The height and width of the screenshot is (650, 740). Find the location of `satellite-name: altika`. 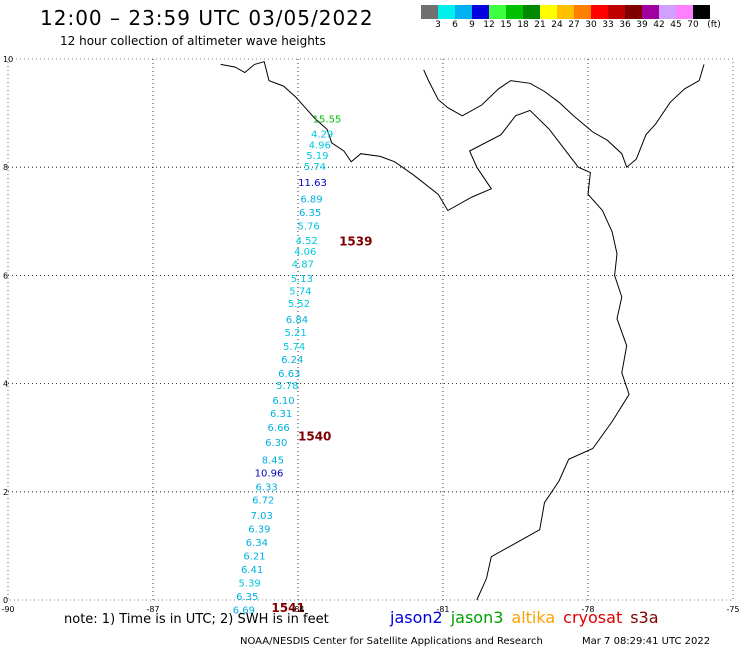

satellite-name: altika is located at coordinates (533, 617).